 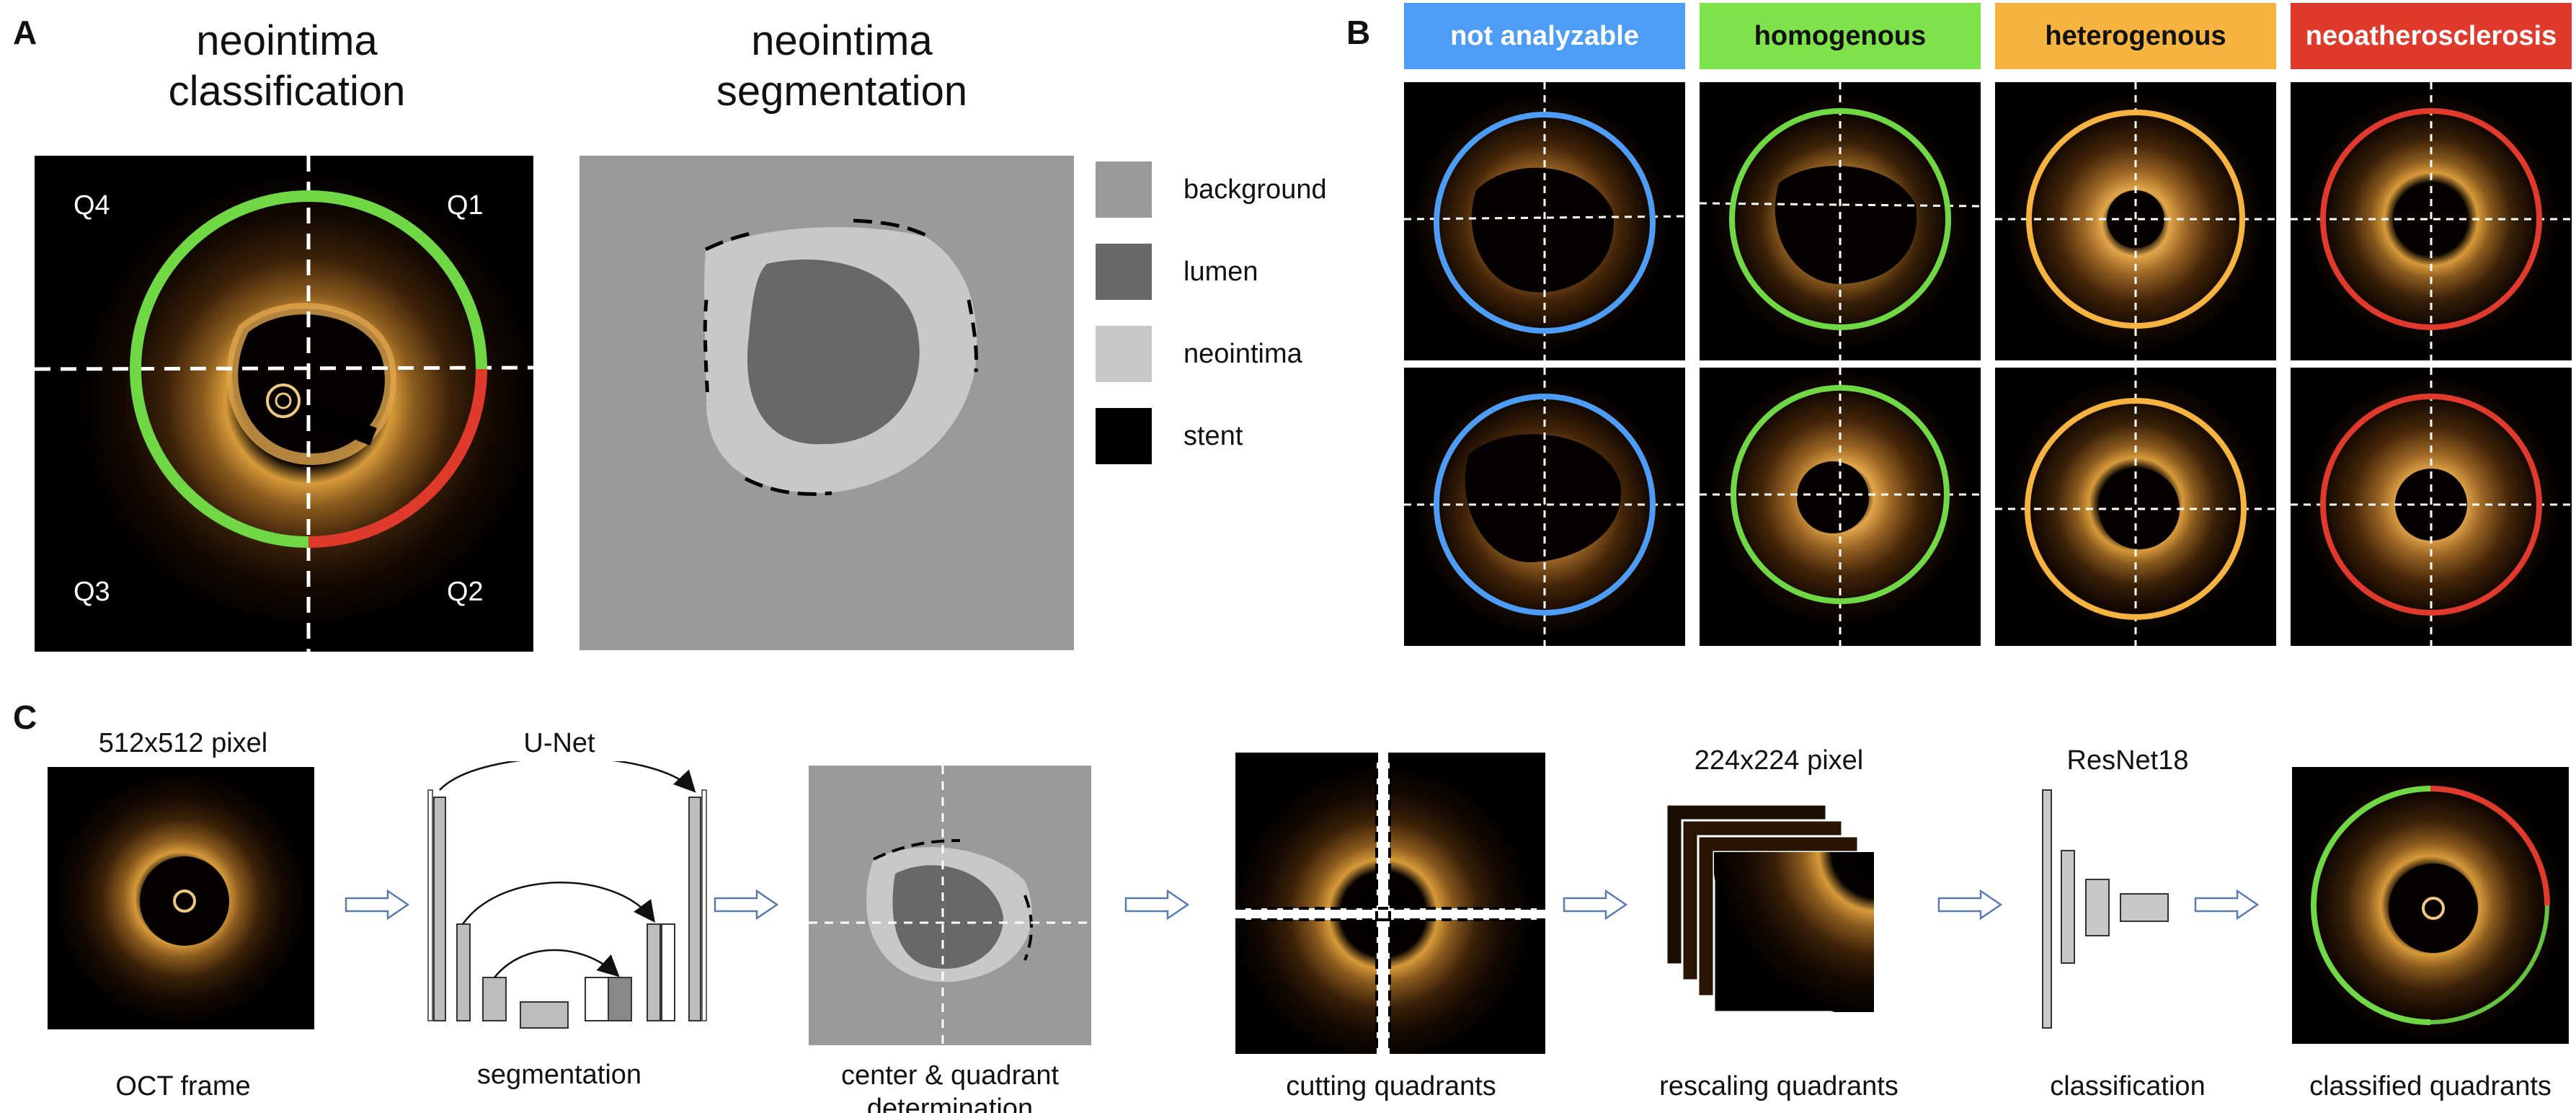 I want to click on unet-diagram, so click(x=566, y=905).